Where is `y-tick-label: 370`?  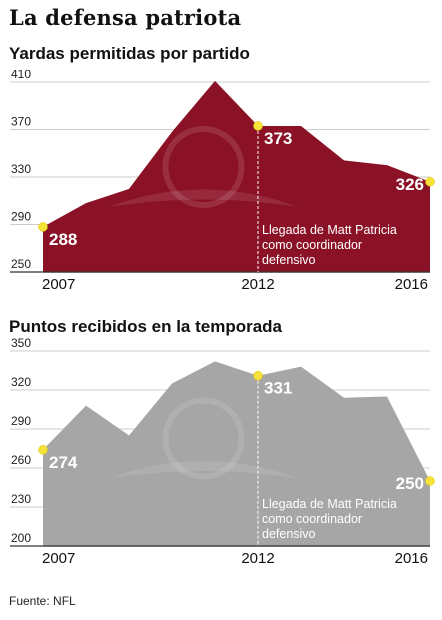
y-tick-label: 370 is located at coordinates (21, 122).